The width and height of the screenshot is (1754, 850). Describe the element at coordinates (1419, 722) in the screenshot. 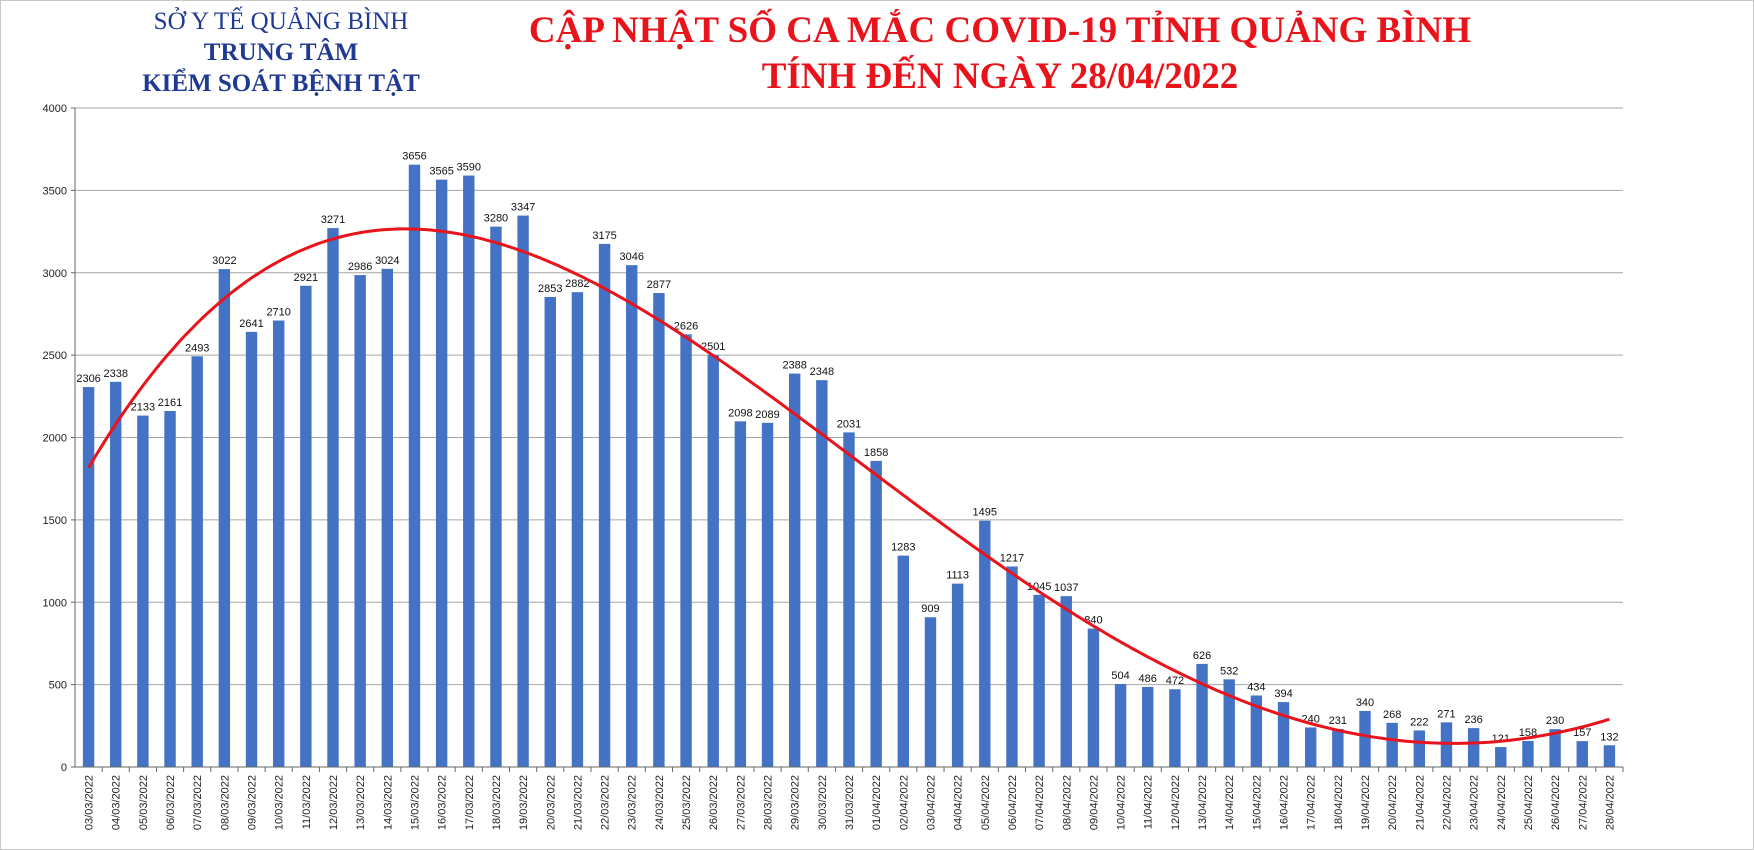

I see `data-label: 222` at that location.